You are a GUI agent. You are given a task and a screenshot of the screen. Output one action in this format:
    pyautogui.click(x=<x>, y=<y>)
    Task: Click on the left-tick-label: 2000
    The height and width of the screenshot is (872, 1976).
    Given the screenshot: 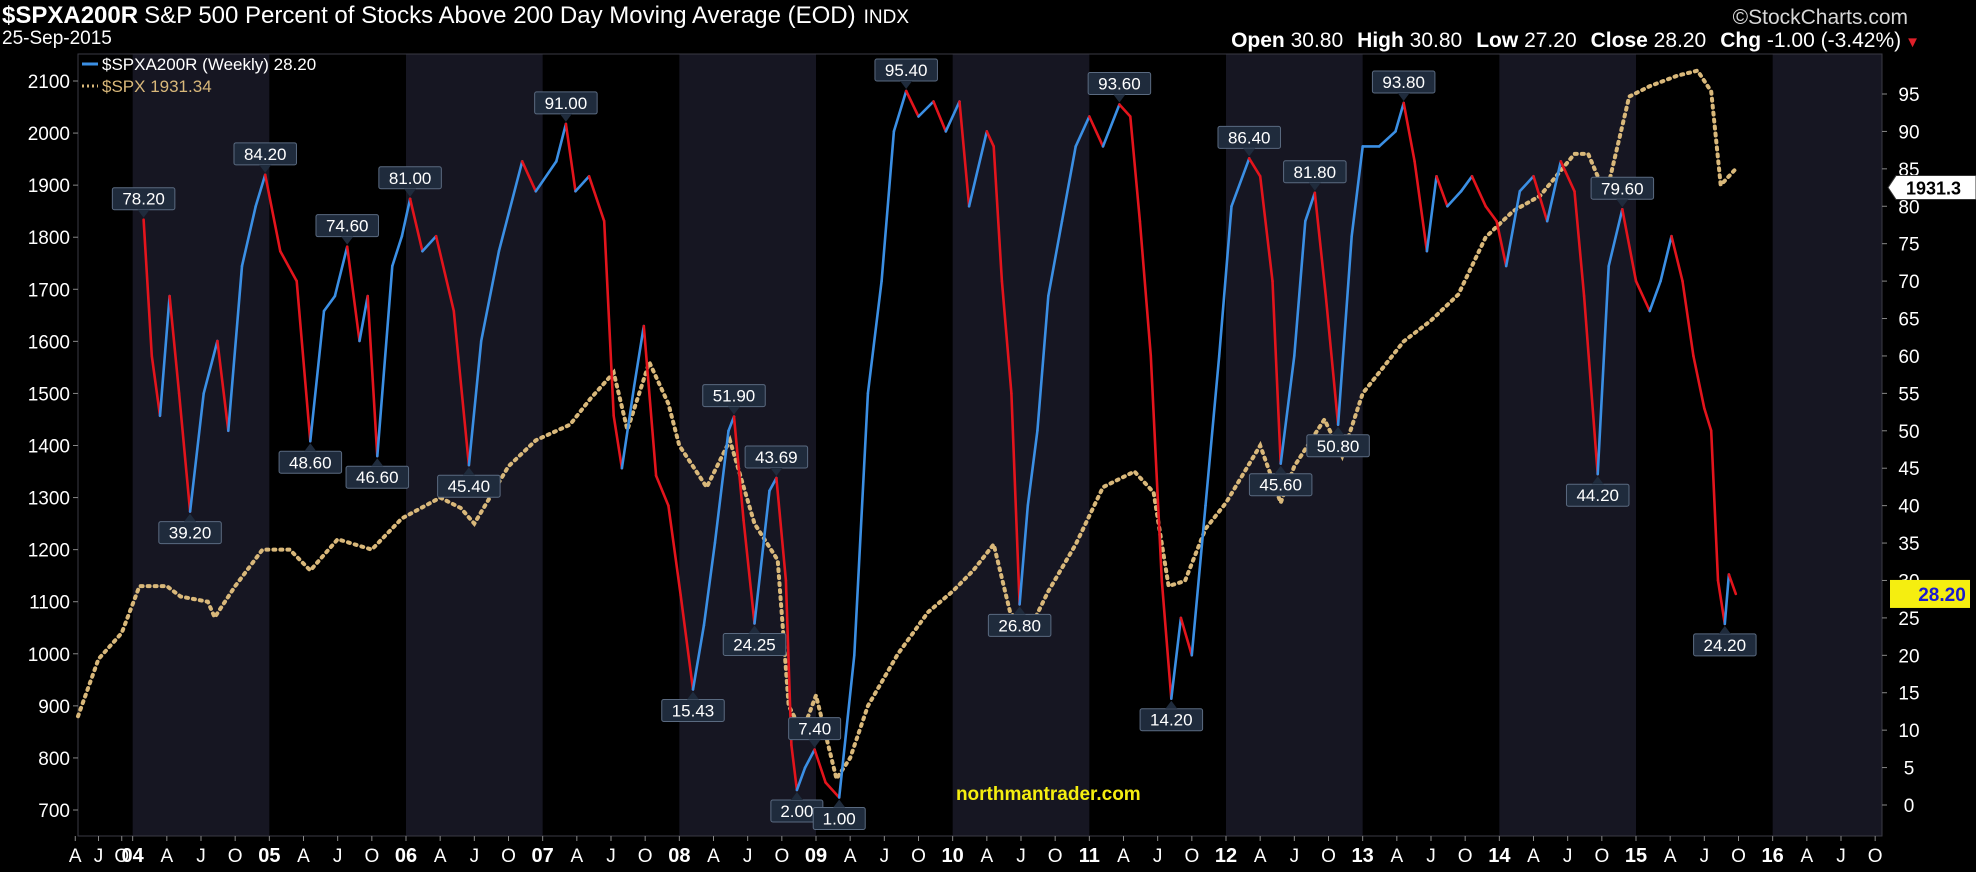 What is the action you would take?
    pyautogui.click(x=49, y=134)
    